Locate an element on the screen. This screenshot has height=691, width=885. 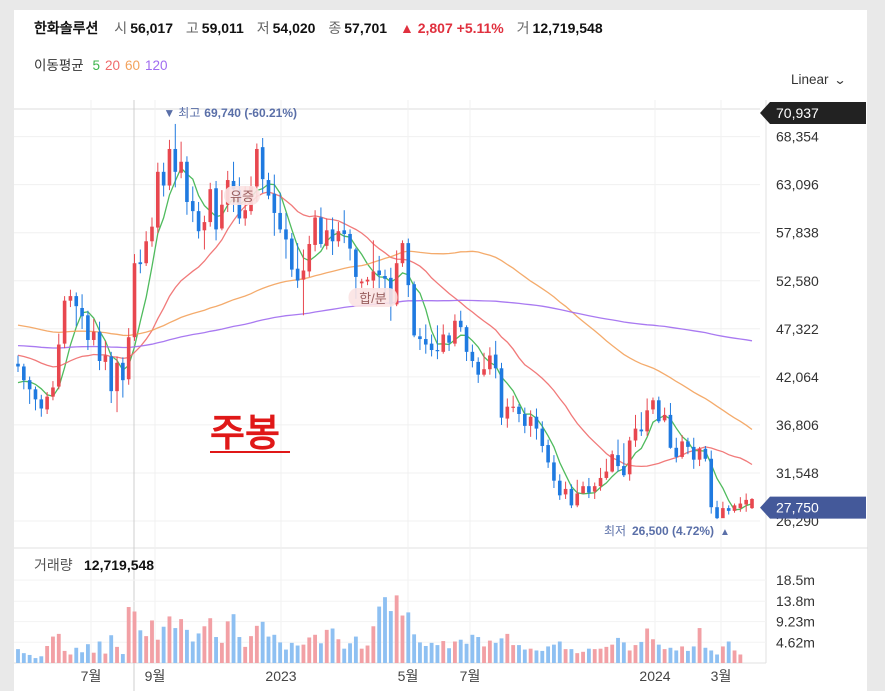
ma-title: 이동평균 is located at coordinates (59, 65).